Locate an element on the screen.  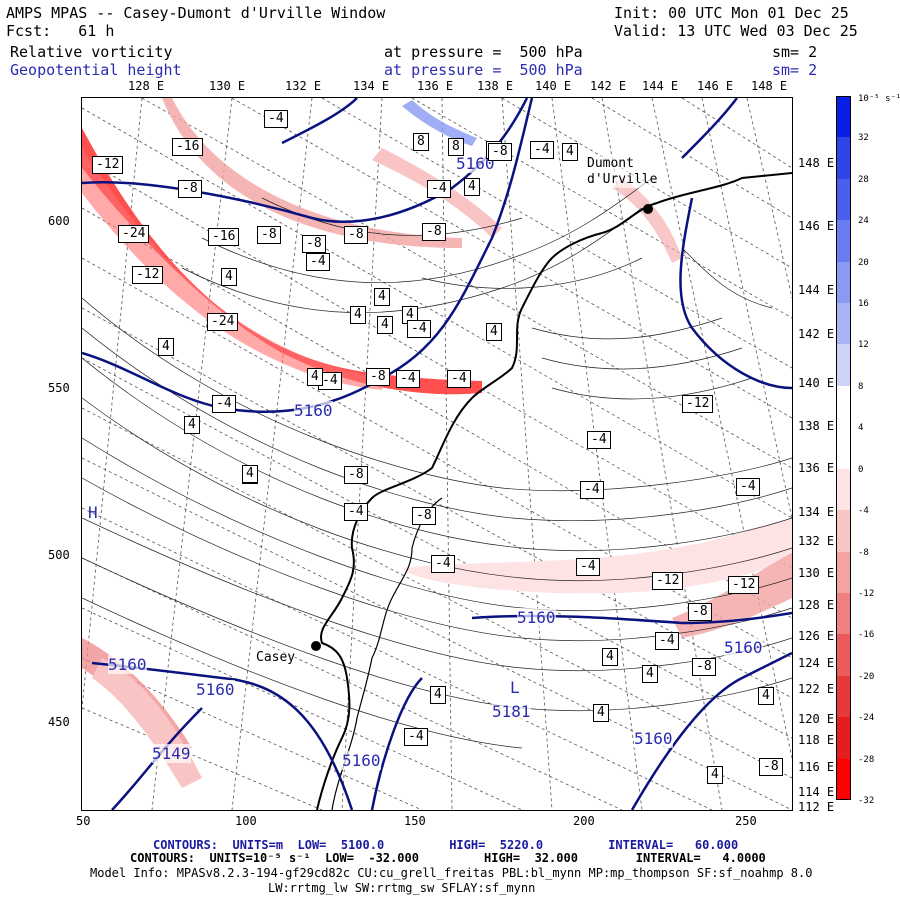
longitude-label: 140 E is located at coordinates (553, 86).